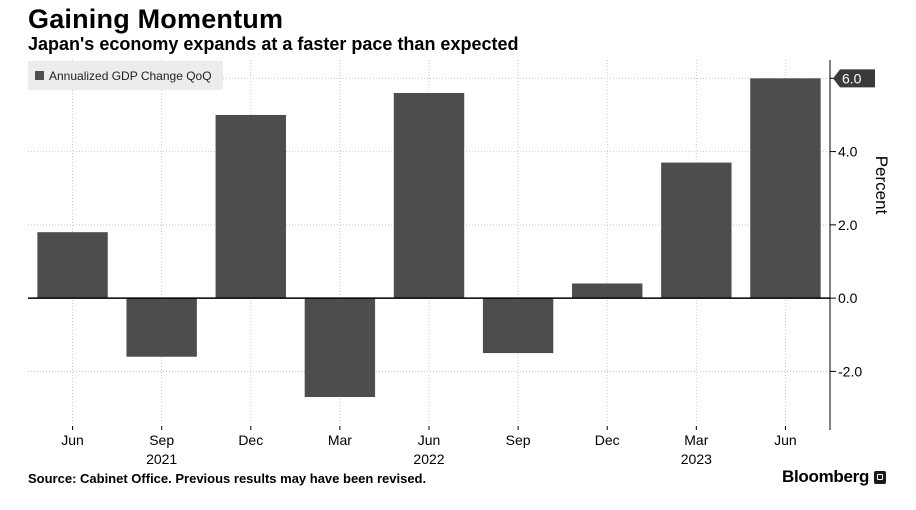 This screenshot has width=916, height=510. I want to click on brand-logo: Bloomberg, so click(834, 477).